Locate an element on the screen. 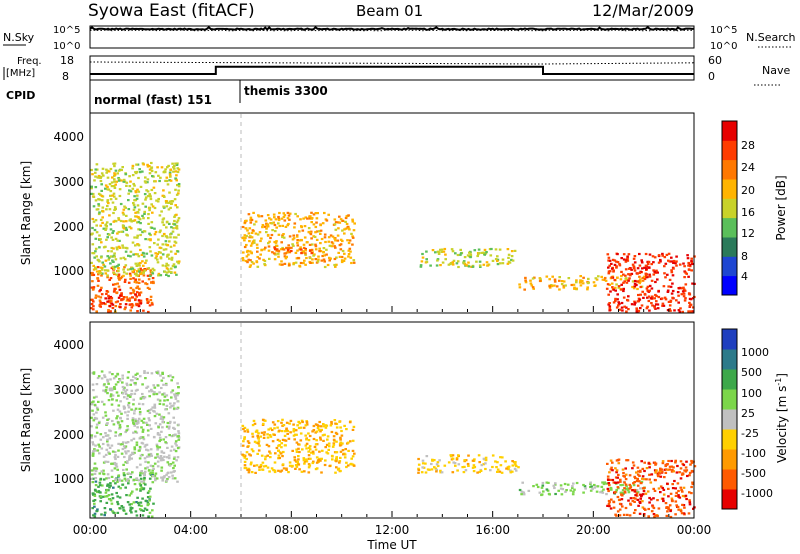 The image size is (800, 554). colorbar-swatch is located at coordinates (729, 266).